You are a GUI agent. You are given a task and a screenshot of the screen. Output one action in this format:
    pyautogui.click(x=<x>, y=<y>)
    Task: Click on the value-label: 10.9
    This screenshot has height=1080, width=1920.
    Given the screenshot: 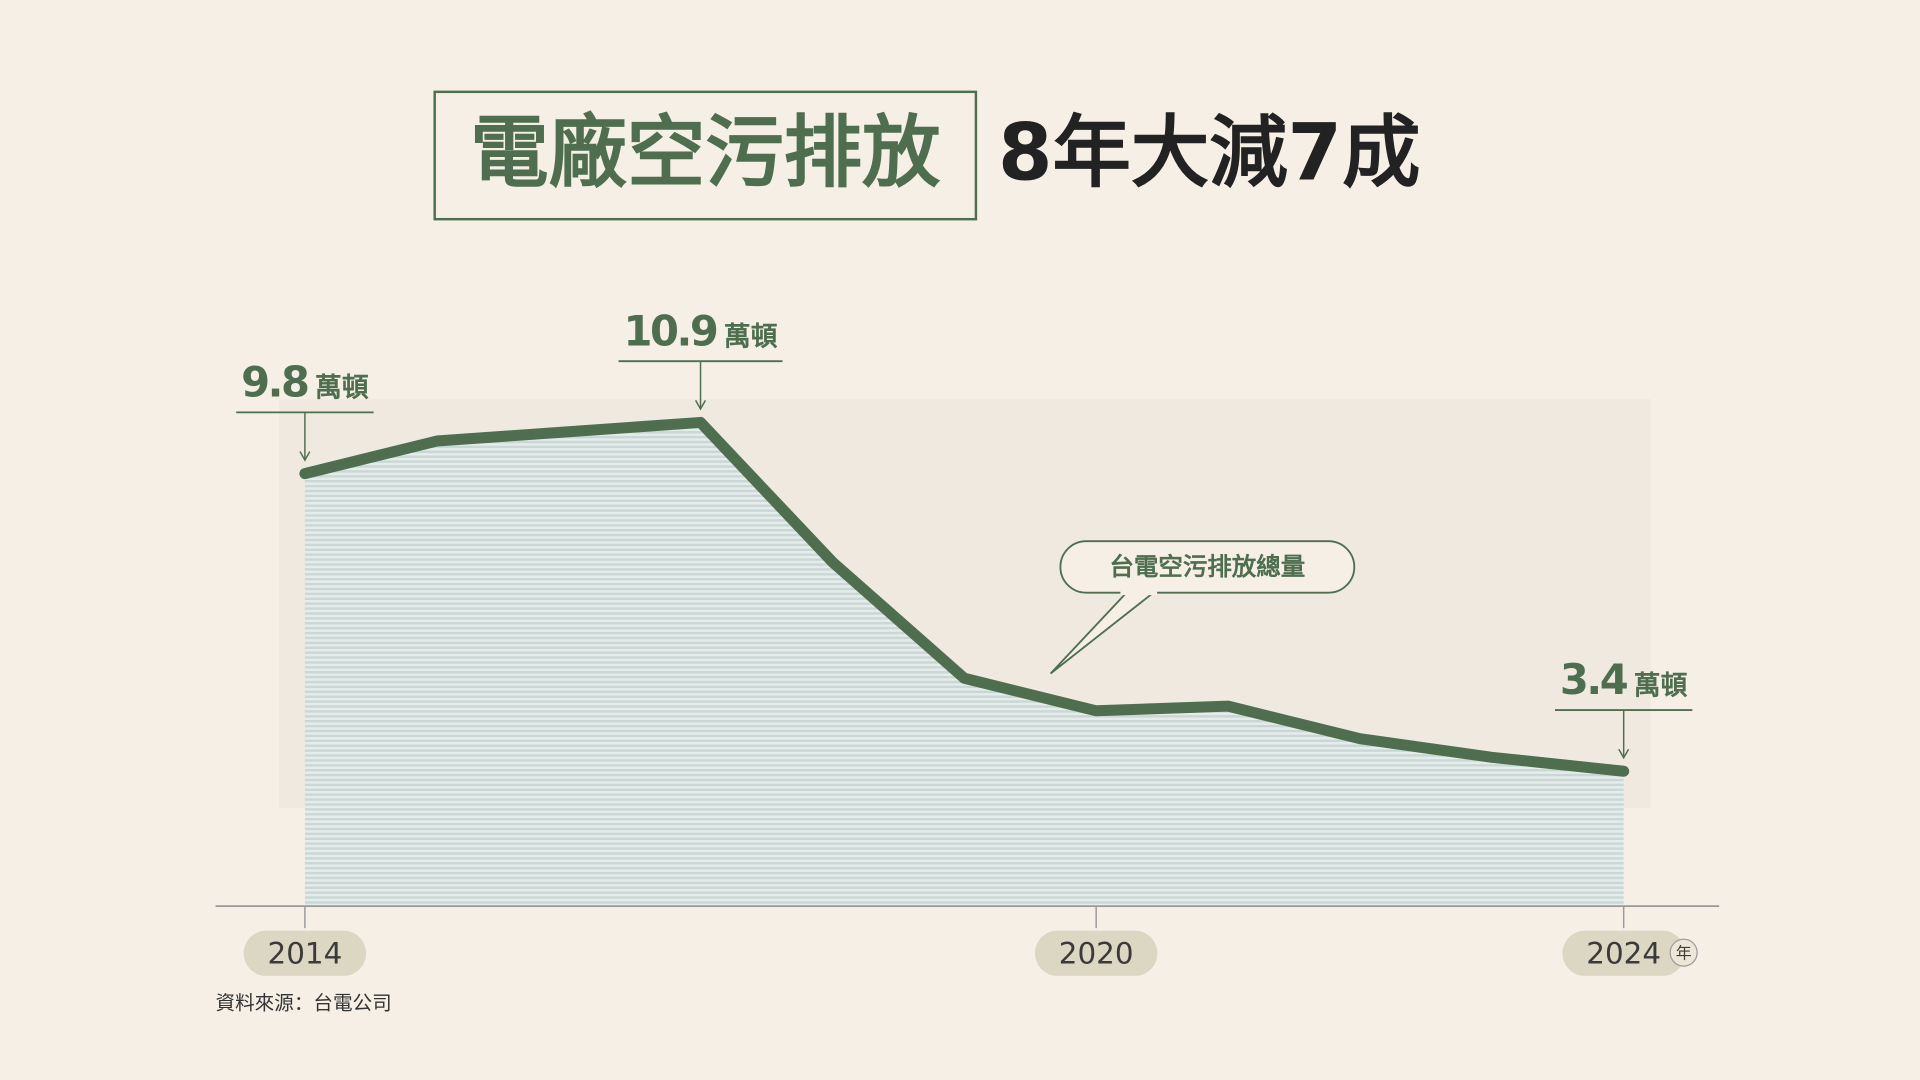 What is the action you would take?
    pyautogui.click(x=669, y=330)
    